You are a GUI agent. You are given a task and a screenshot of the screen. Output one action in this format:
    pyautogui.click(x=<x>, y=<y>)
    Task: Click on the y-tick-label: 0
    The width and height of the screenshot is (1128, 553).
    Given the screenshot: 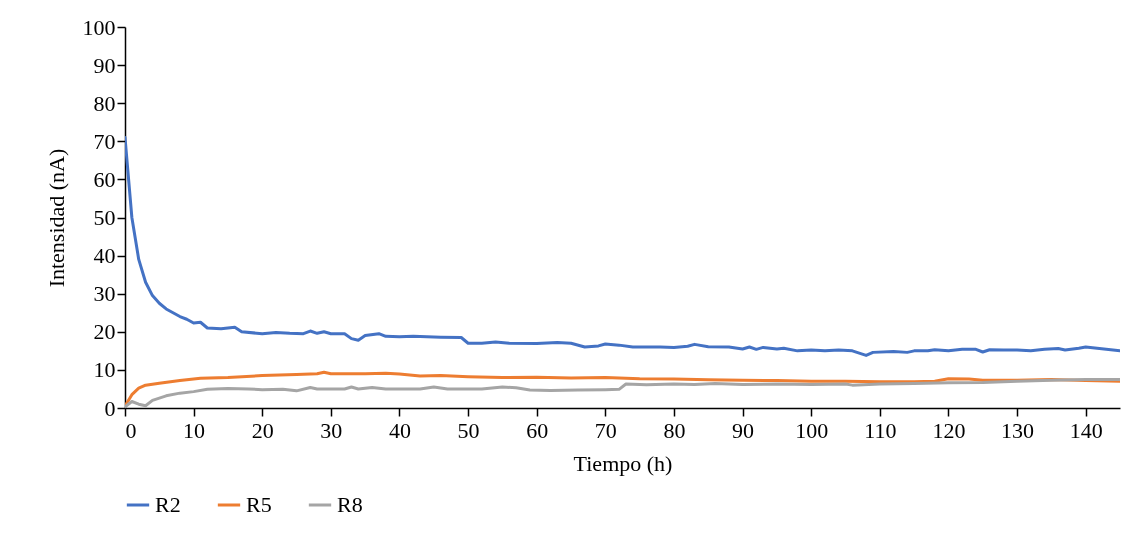 What is the action you would take?
    pyautogui.click(x=110, y=408)
    